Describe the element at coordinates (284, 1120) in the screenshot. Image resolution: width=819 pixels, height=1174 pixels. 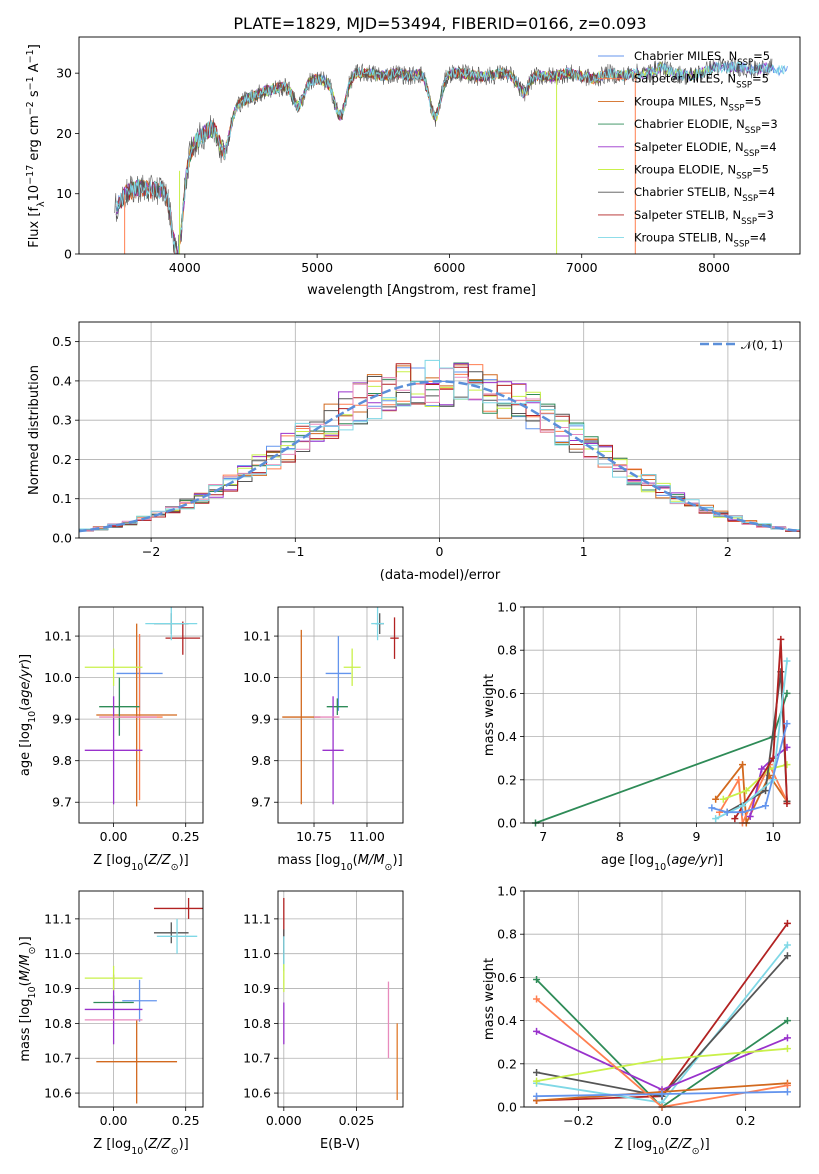
I see `x-tick-label: 0.000` at that location.